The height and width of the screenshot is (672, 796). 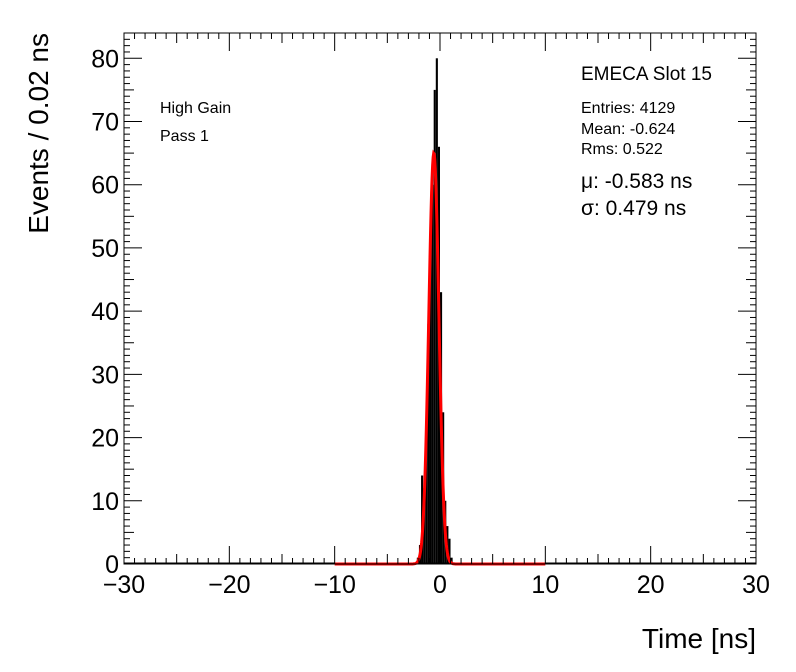 I want to click on y-tick-label: 20, so click(x=105, y=439).